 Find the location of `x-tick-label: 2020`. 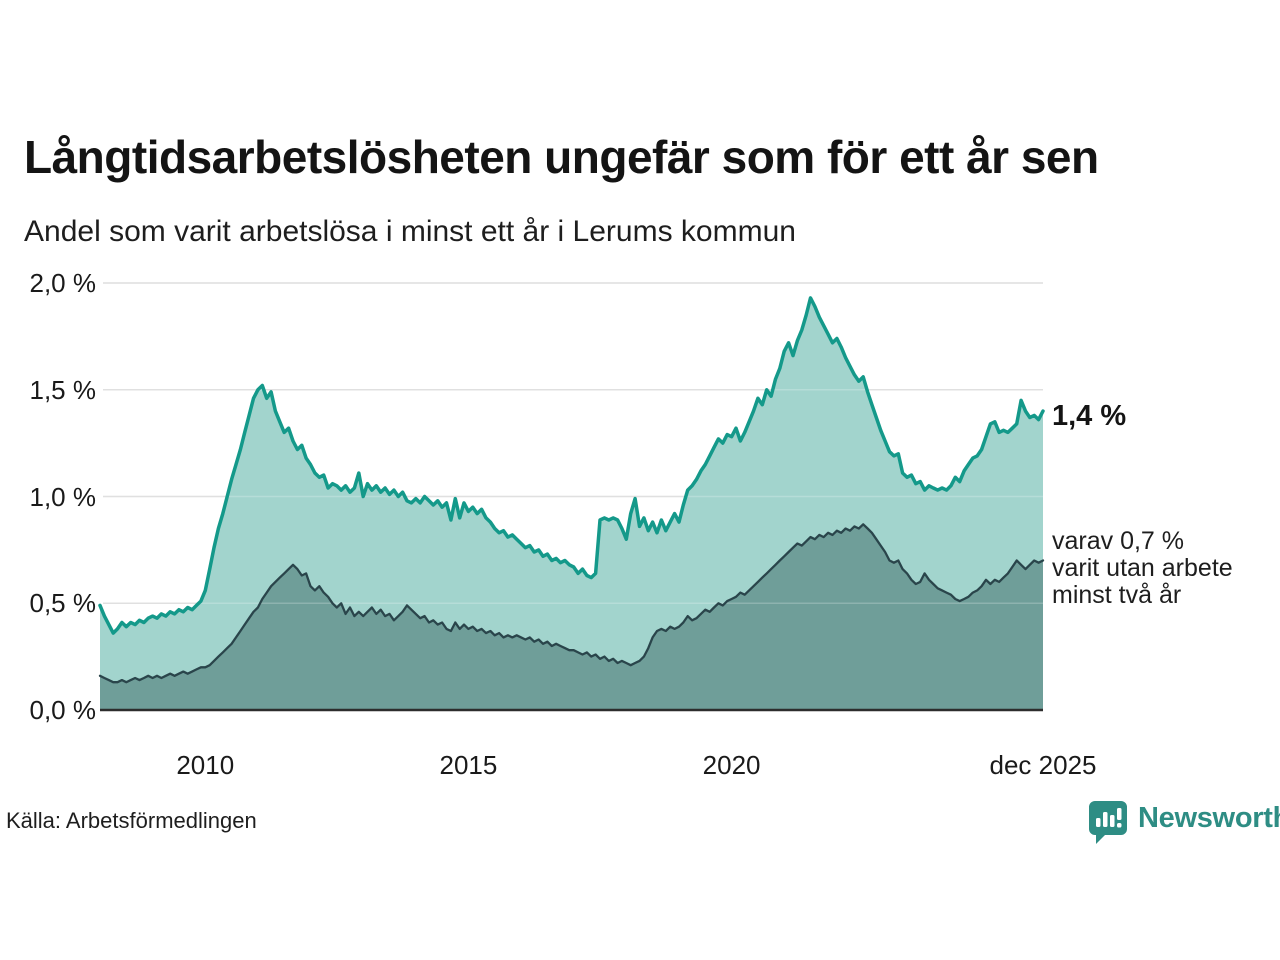

x-tick-label: 2020 is located at coordinates (731, 765).